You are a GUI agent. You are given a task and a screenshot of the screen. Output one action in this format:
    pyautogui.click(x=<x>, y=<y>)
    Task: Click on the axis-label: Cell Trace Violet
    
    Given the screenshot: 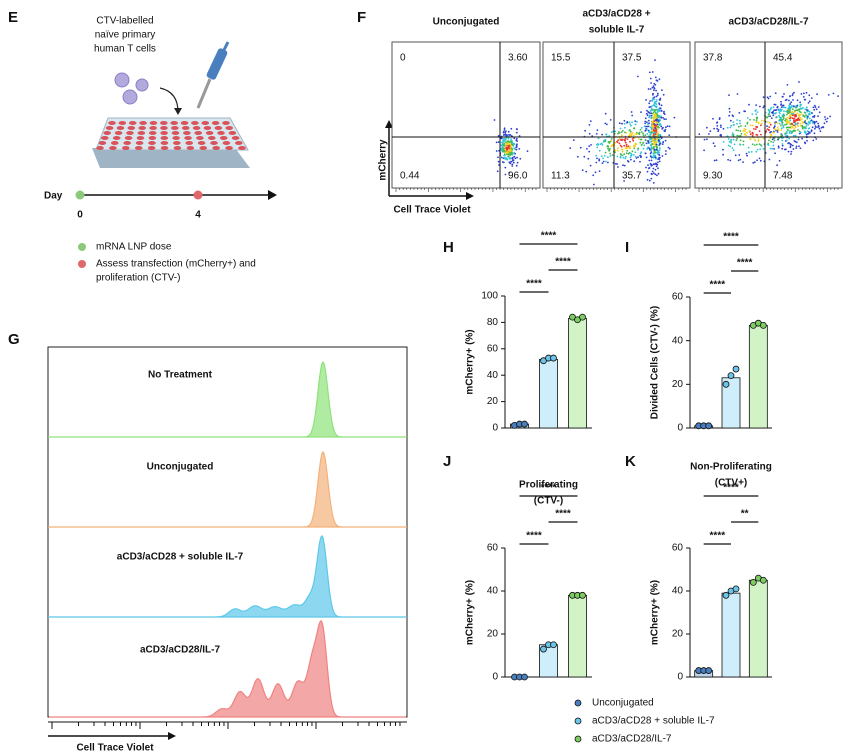 What is the action you would take?
    pyautogui.click(x=115, y=748)
    